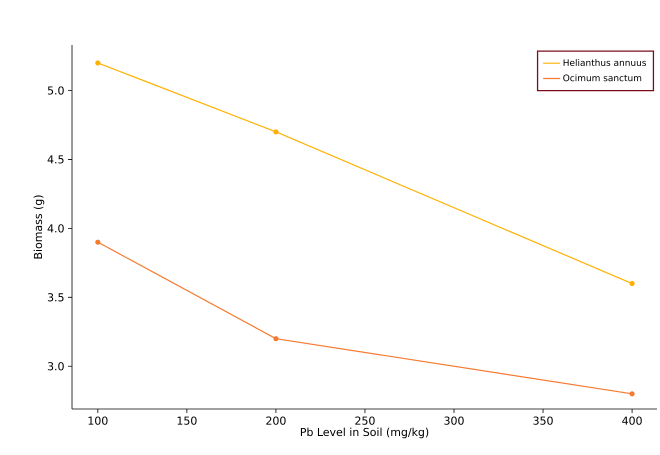 The height and width of the screenshot is (455, 660). Describe the element at coordinates (276, 420) in the screenshot. I see `x-tick-label: 200` at that location.